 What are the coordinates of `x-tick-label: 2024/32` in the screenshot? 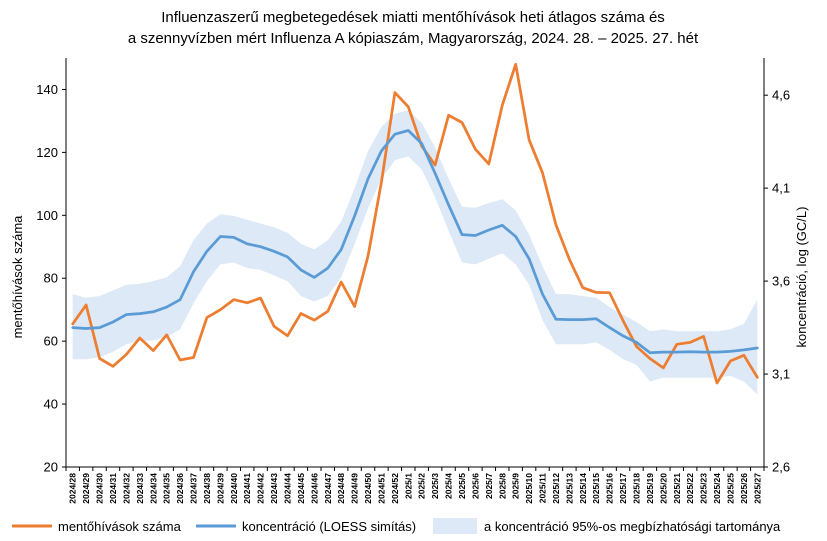 It's located at (126, 488).